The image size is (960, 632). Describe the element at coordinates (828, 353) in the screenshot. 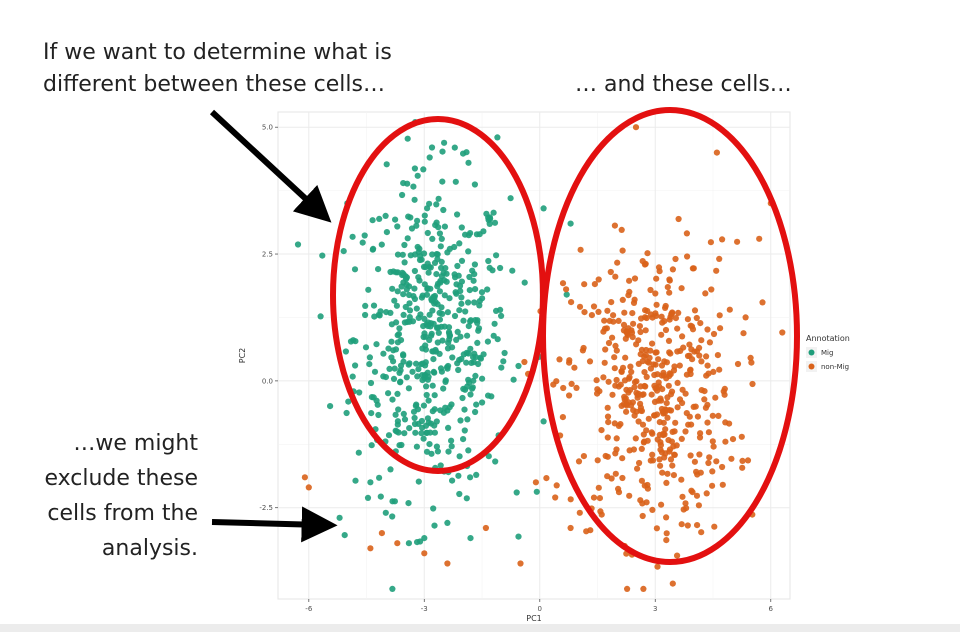

I see `legend: Annotation Mig non-Mig` at that location.